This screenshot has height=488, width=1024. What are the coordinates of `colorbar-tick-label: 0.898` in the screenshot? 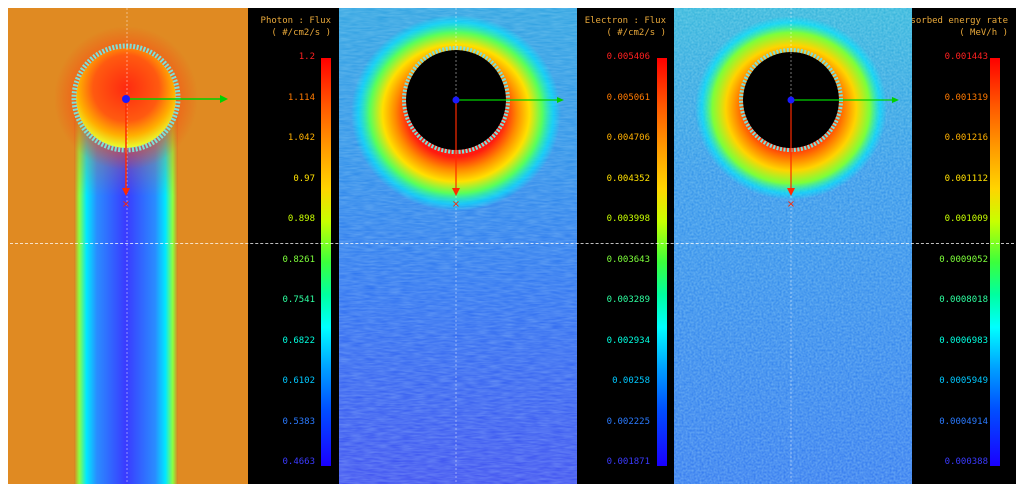 It's located at (301, 219).